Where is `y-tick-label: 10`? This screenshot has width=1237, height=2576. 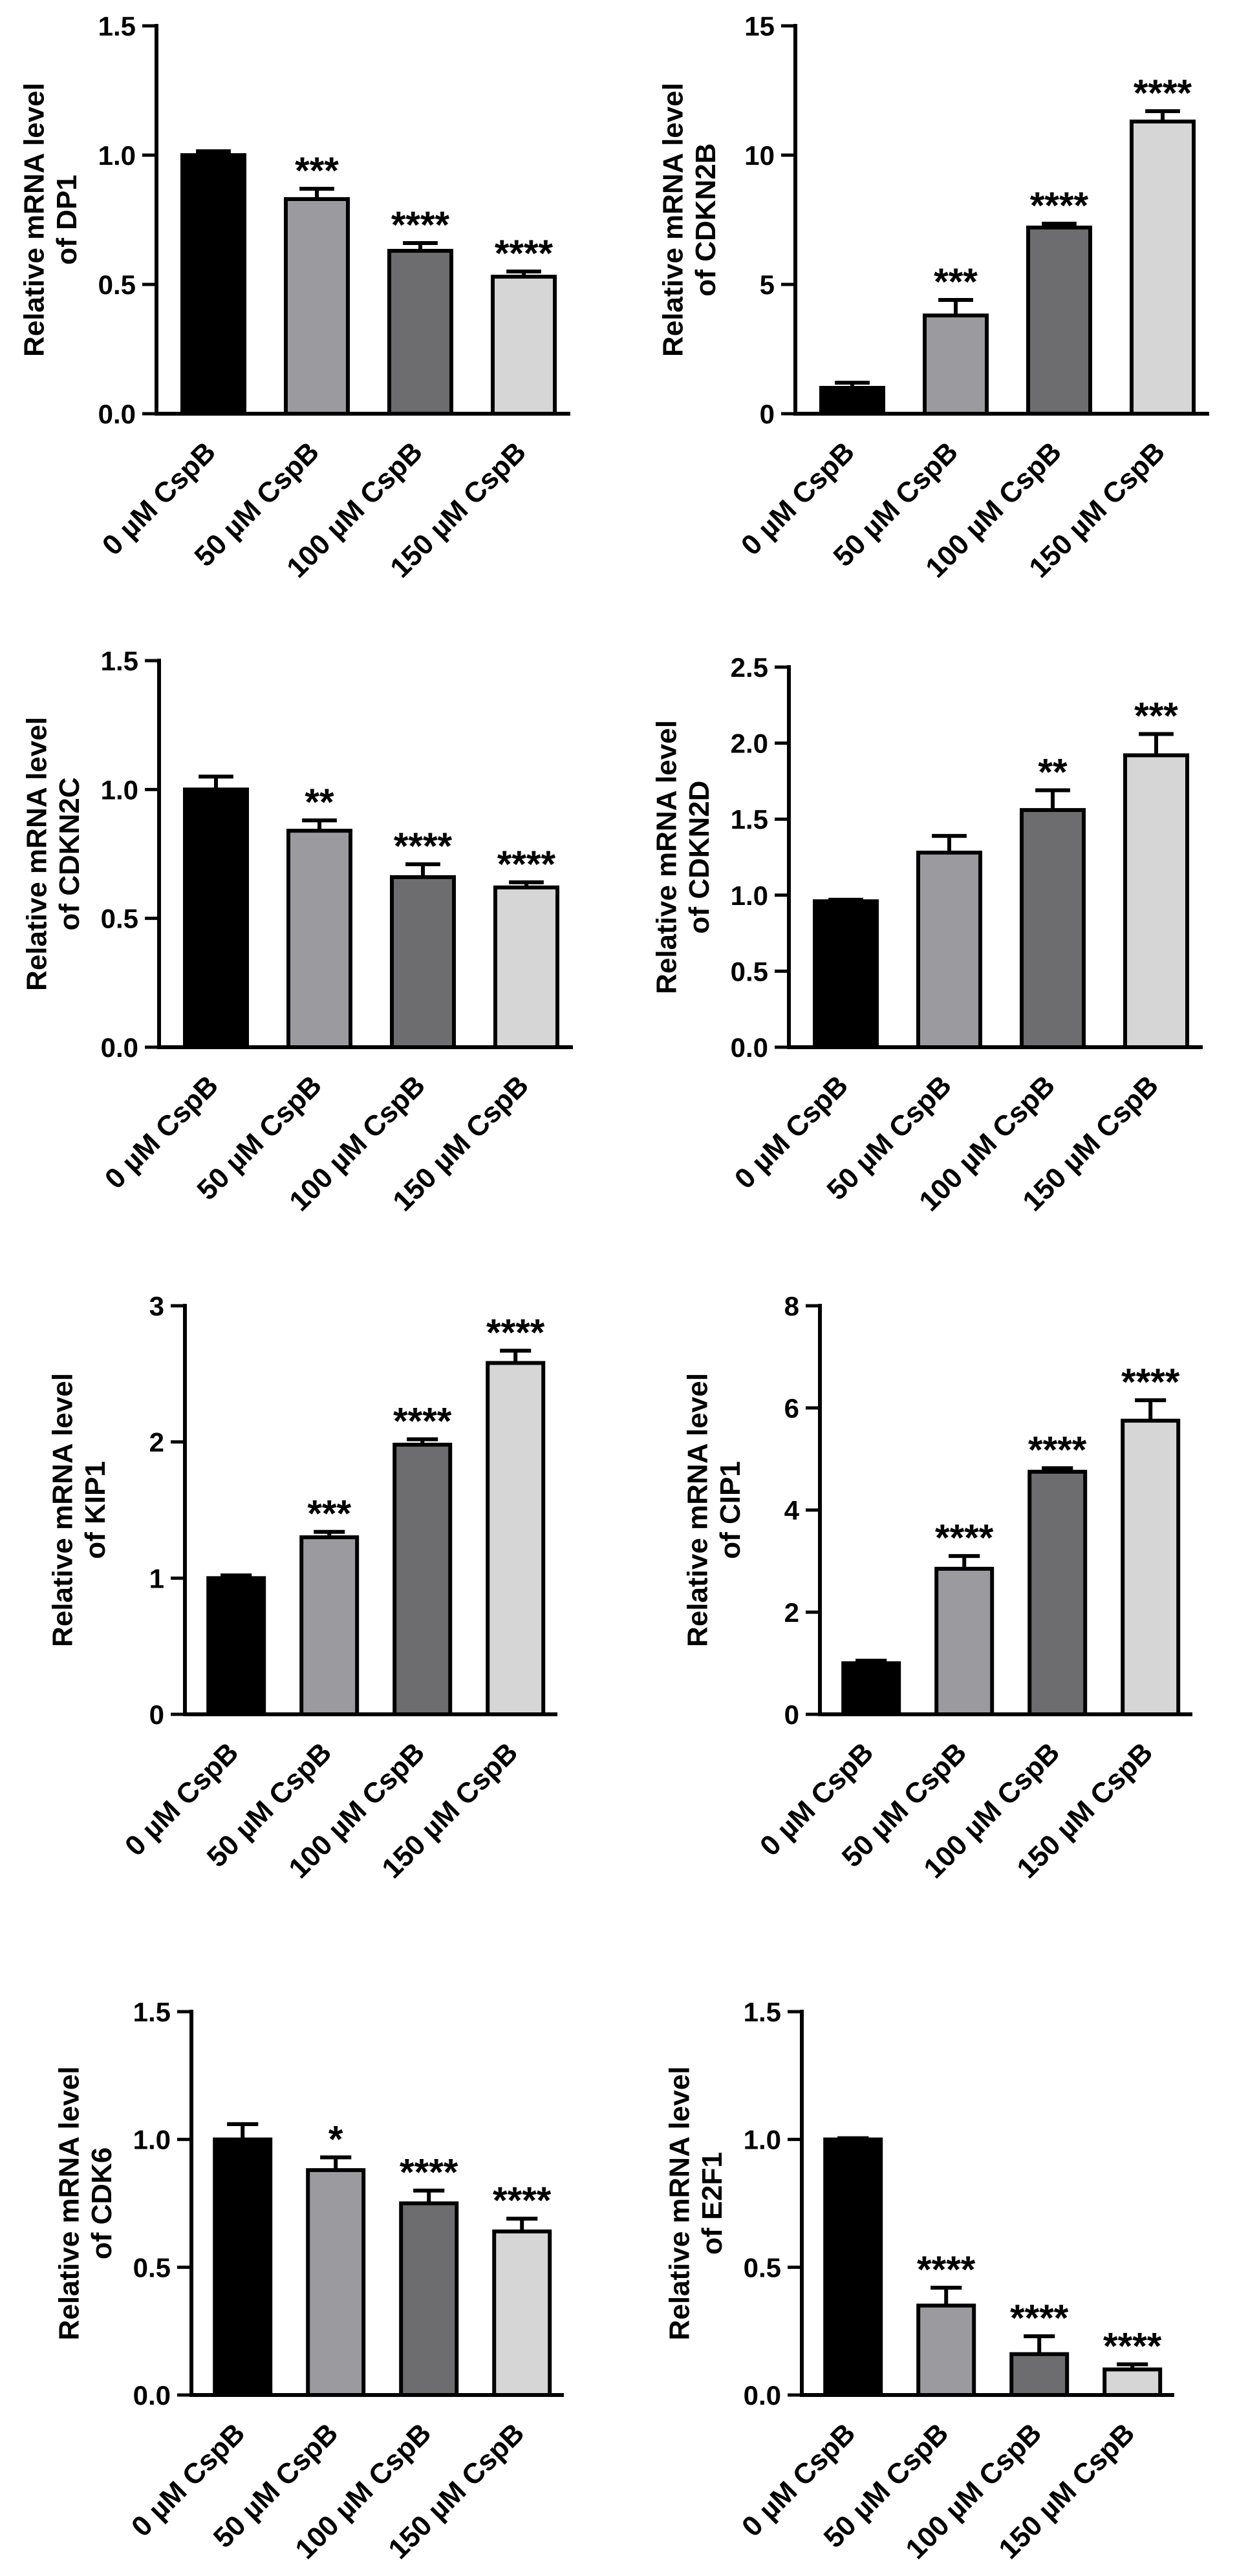
y-tick-label: 10 is located at coordinates (759, 155).